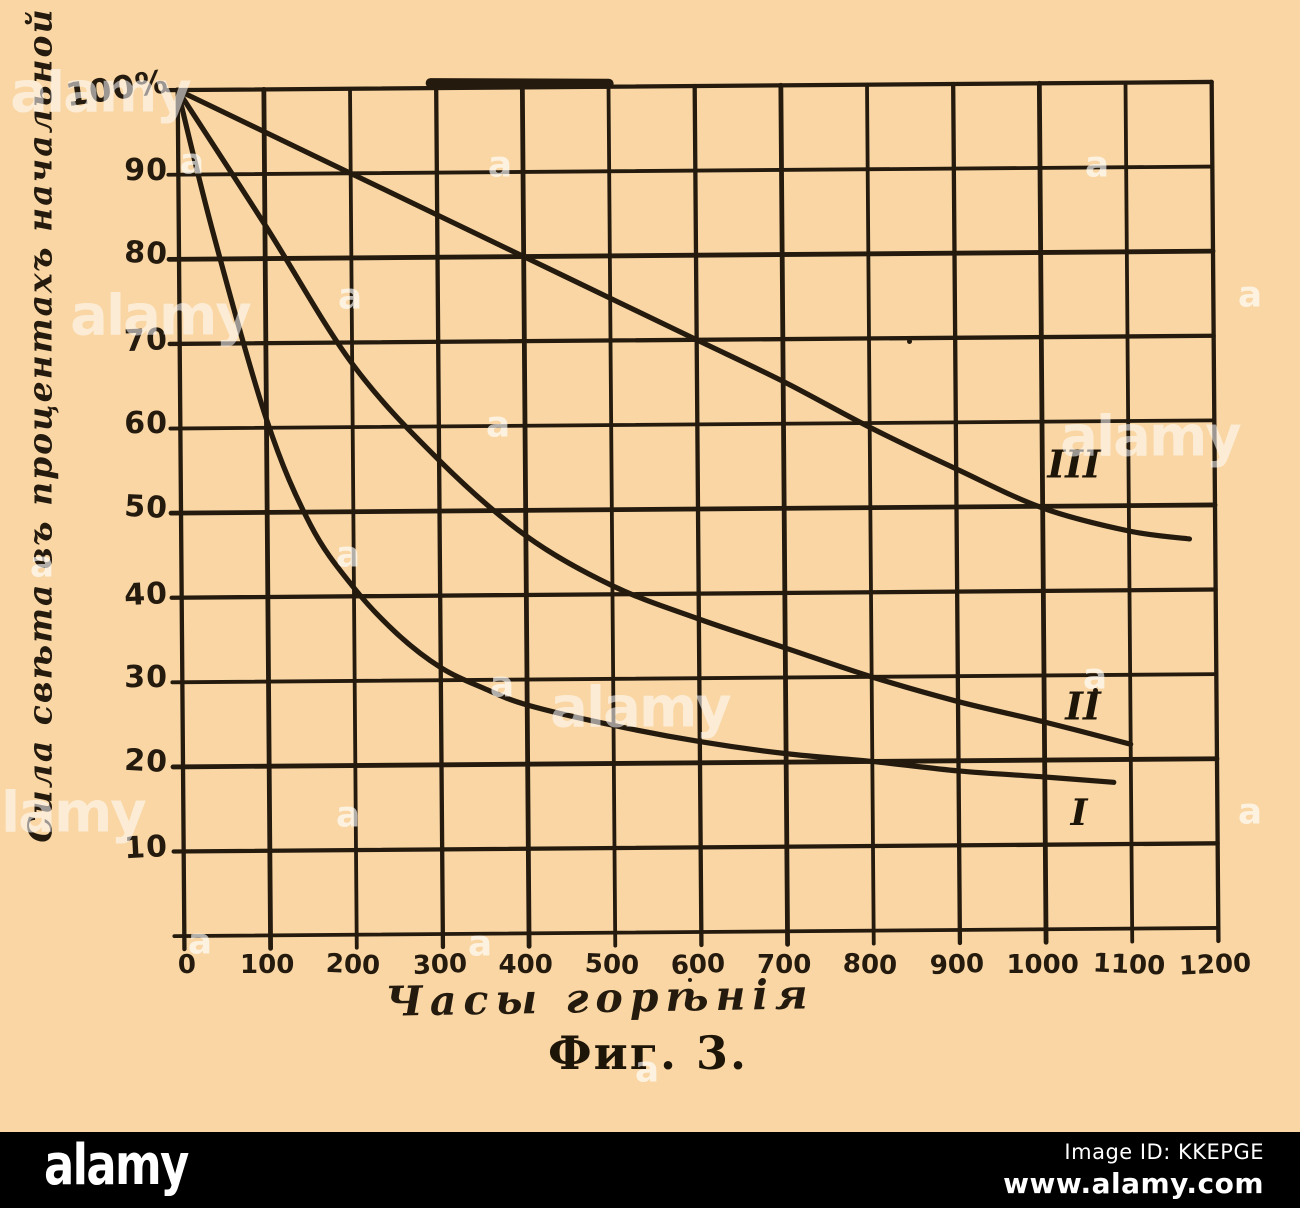 This screenshot has width=1300, height=1208. What do you see at coordinates (1042, 965) in the screenshot?
I see `x-tick-label-1000: 1000` at bounding box center [1042, 965].